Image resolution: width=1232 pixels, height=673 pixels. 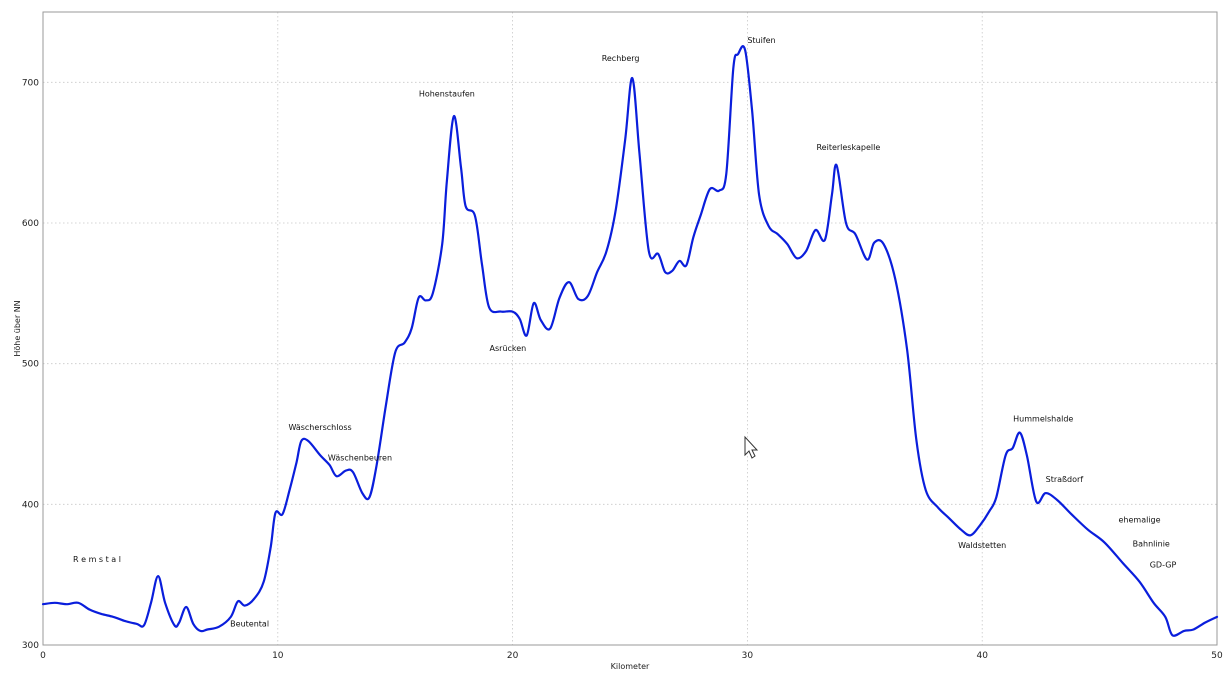 I want to click on annotation-label: Waldstetten, so click(x=982, y=545).